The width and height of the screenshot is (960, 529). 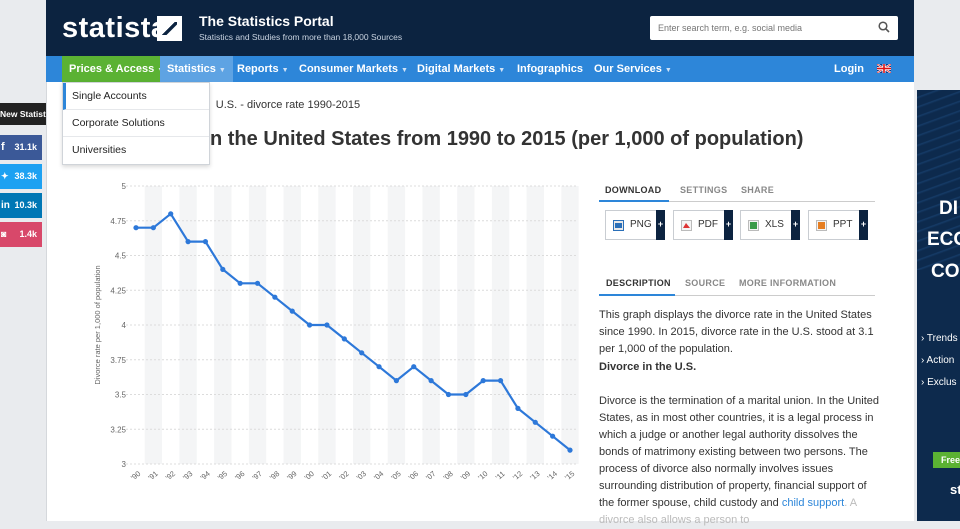 I want to click on twitter-icon: ✦, so click(x=5, y=176).